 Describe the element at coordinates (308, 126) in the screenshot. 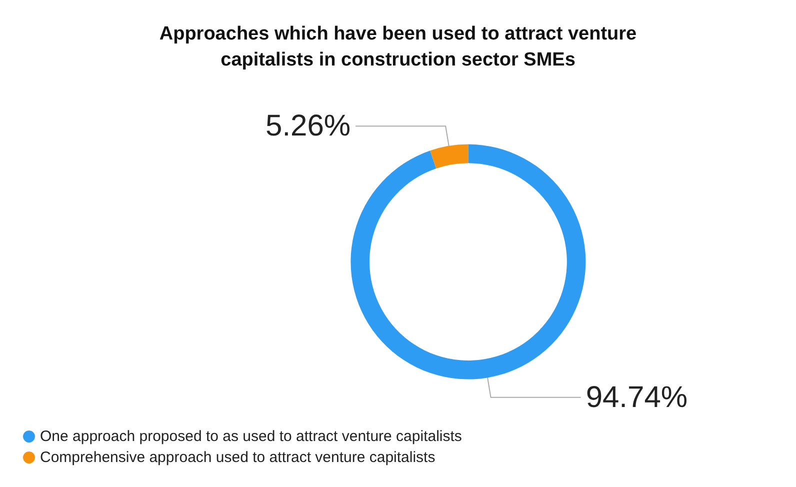

I see `data-label: 5.26%` at that location.